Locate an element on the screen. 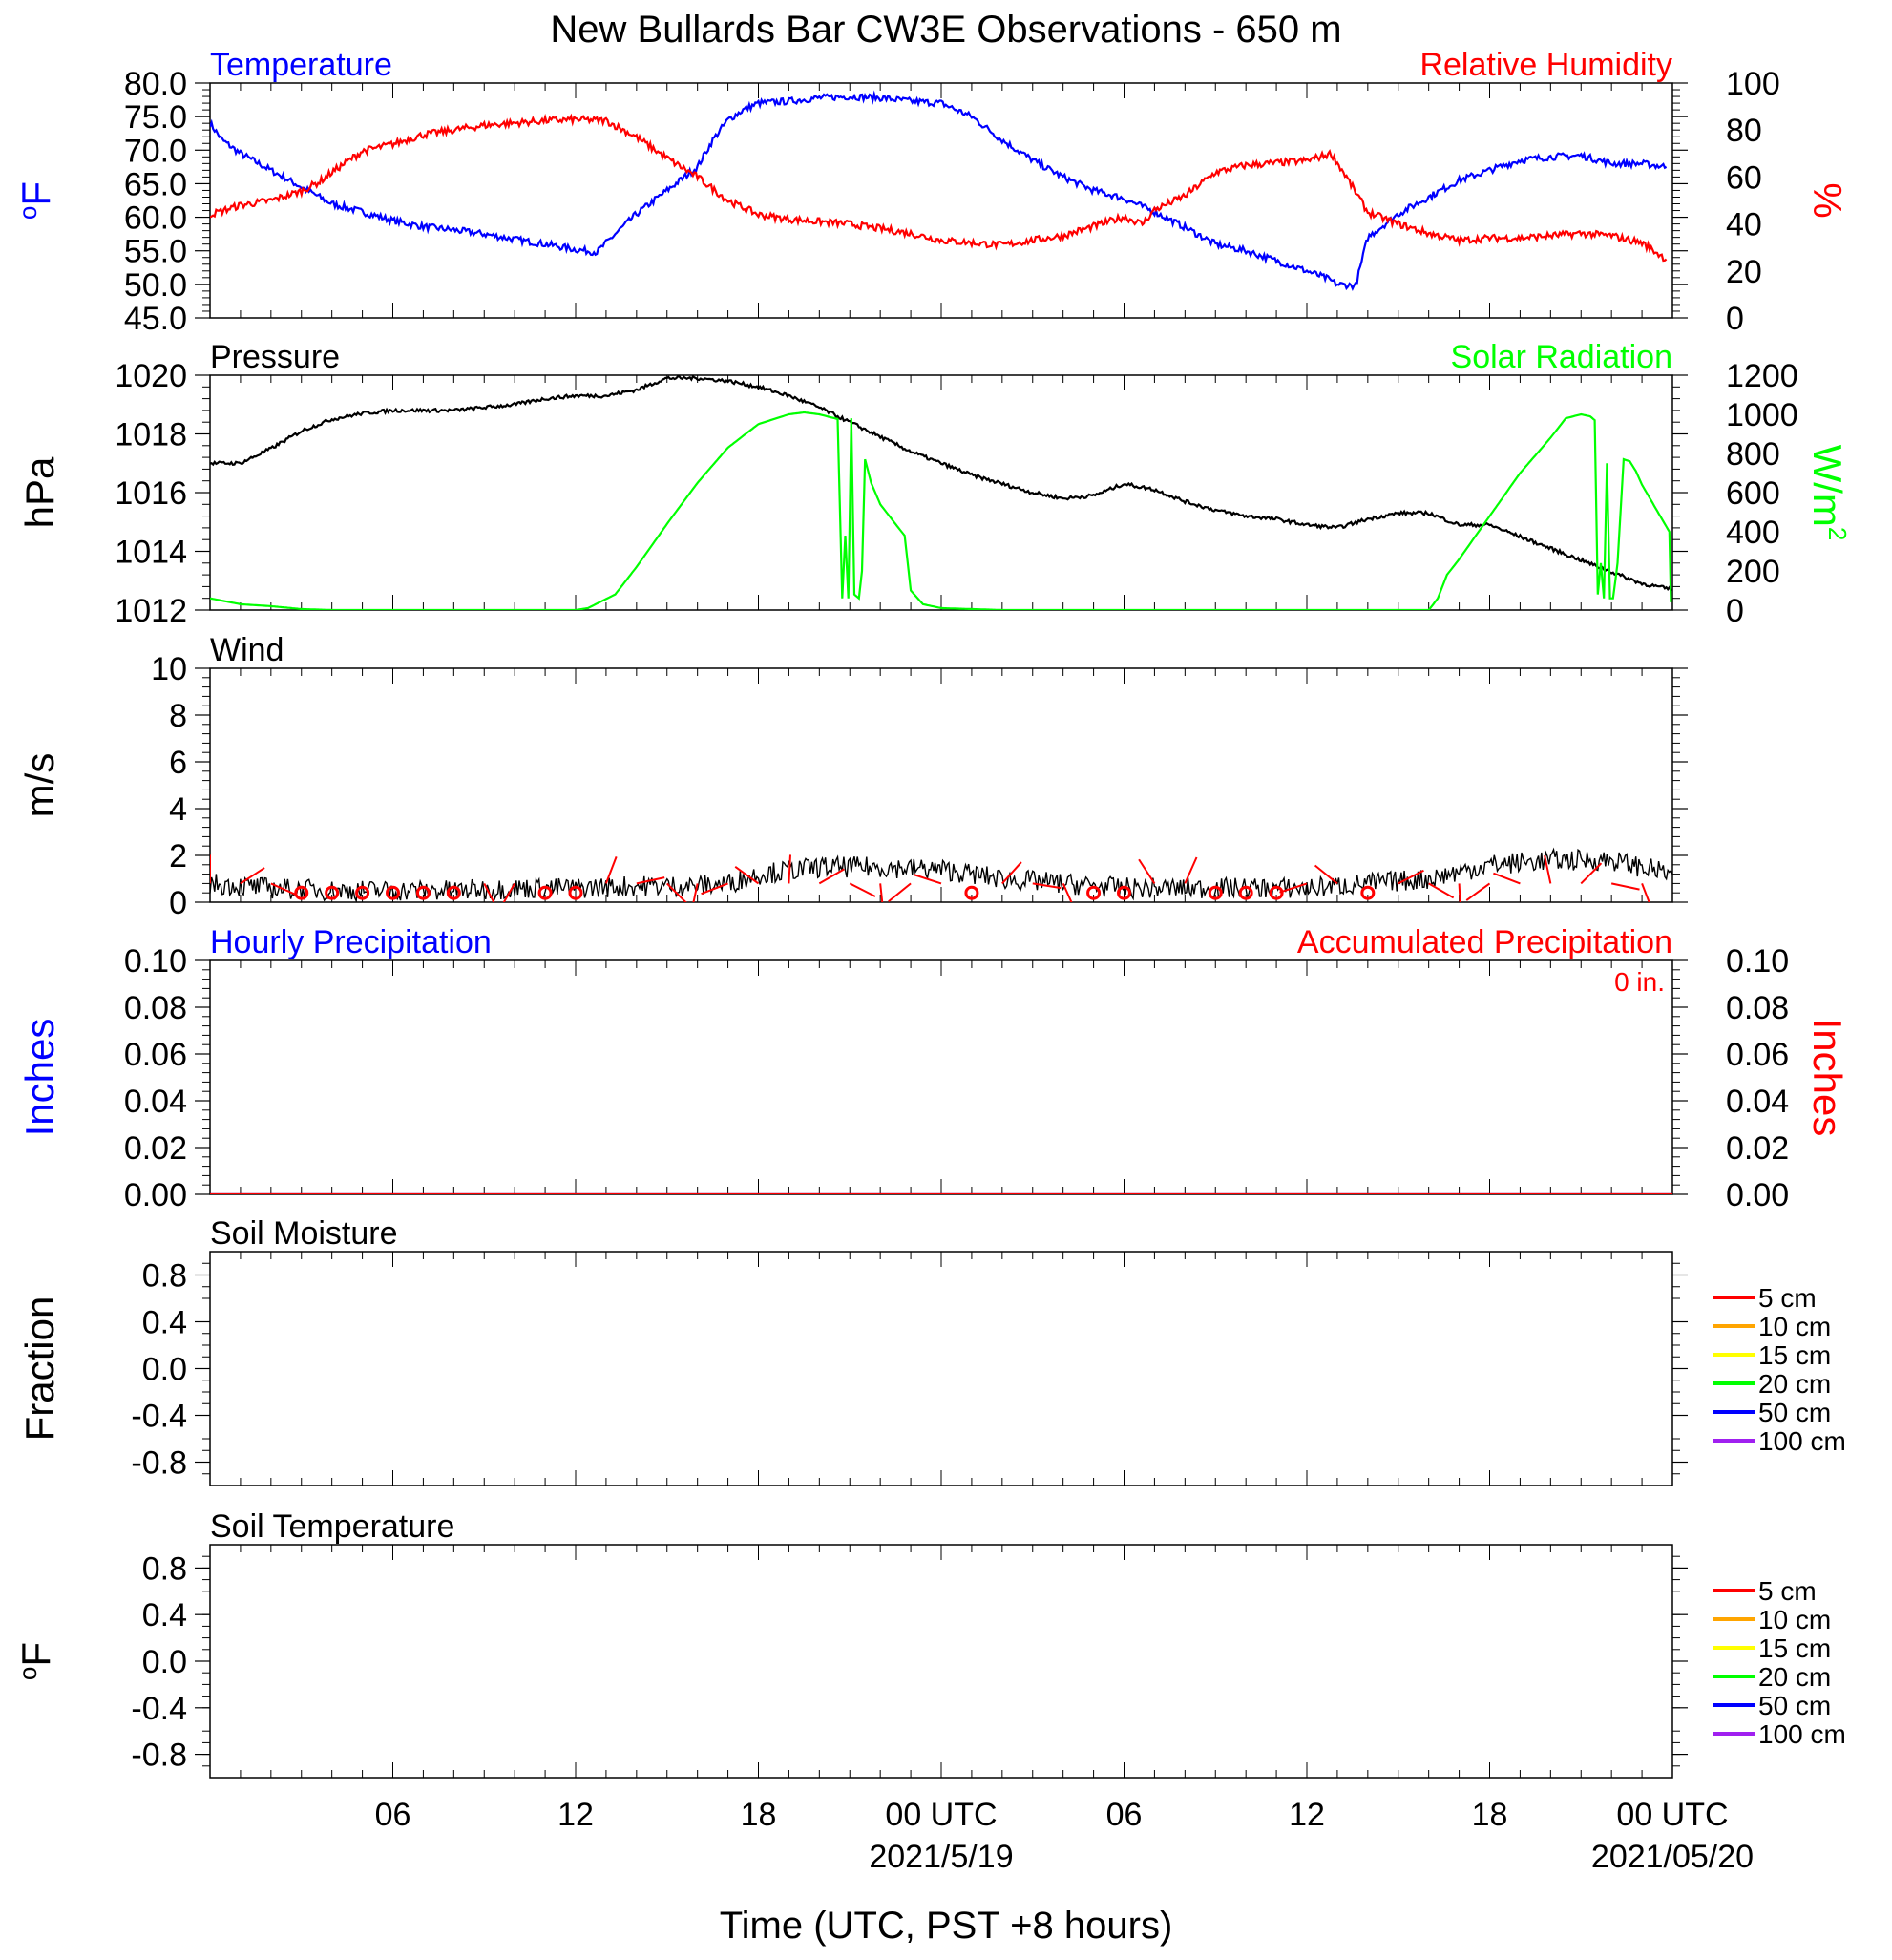 This screenshot has width=1892, height=1960. panel-title-right: Relative Humidity is located at coordinates (1545, 65).